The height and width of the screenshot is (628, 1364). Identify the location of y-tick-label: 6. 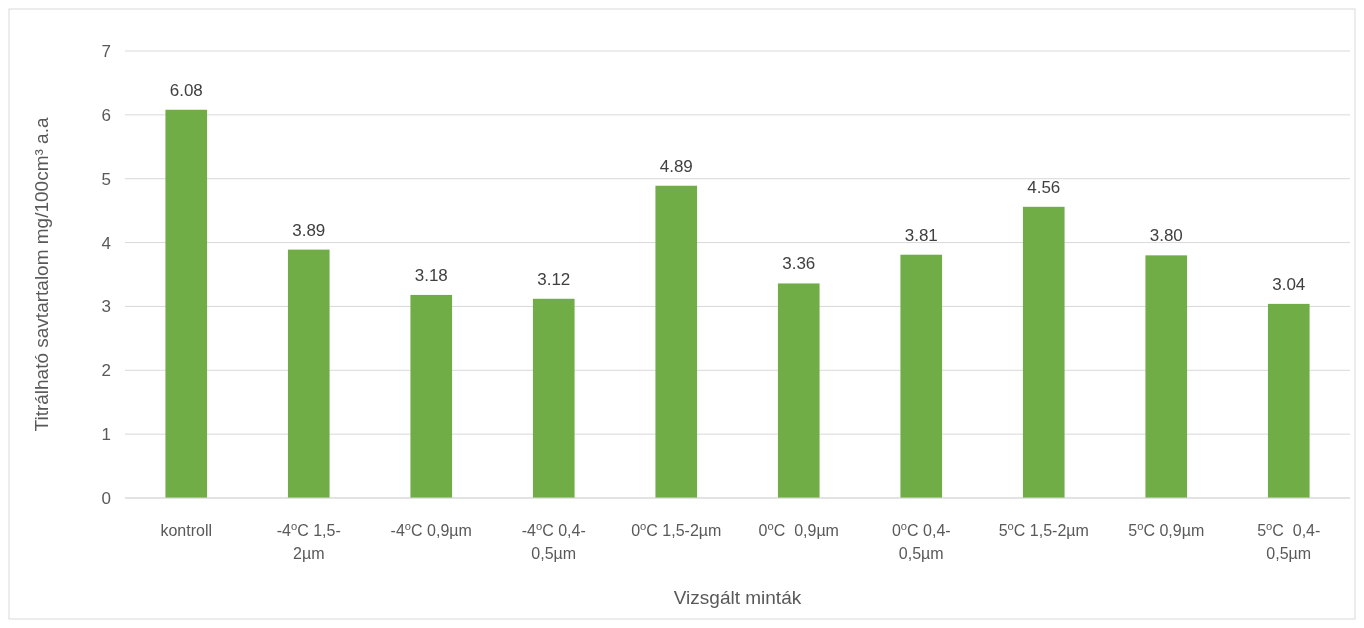
(106, 115).